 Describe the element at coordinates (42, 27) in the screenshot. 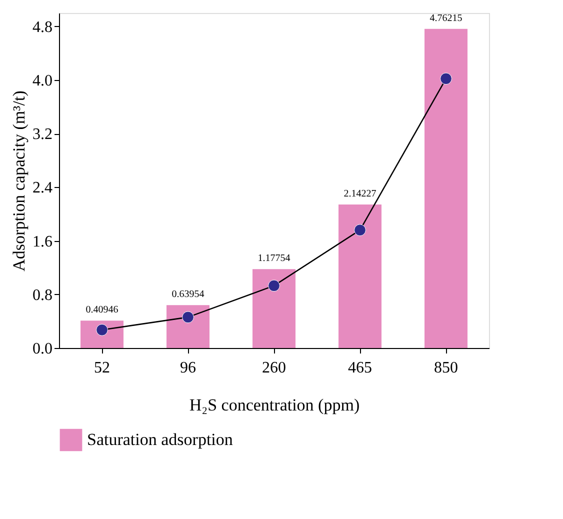

I see `y-tick-label: 4.8` at that location.